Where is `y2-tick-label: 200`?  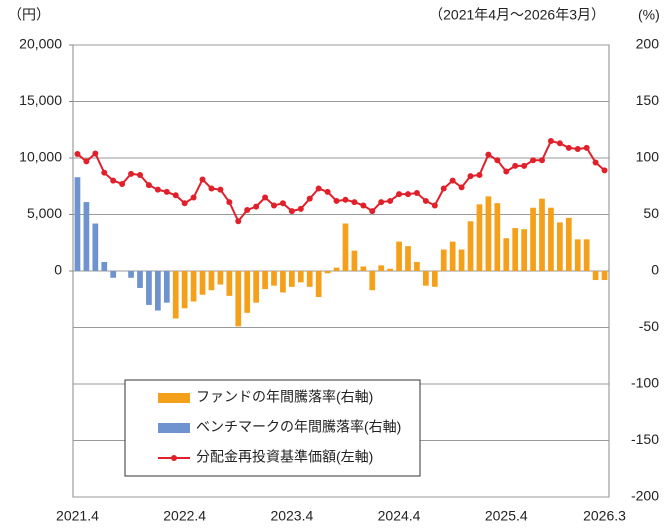
y2-tick-label: 200 is located at coordinates (648, 44).